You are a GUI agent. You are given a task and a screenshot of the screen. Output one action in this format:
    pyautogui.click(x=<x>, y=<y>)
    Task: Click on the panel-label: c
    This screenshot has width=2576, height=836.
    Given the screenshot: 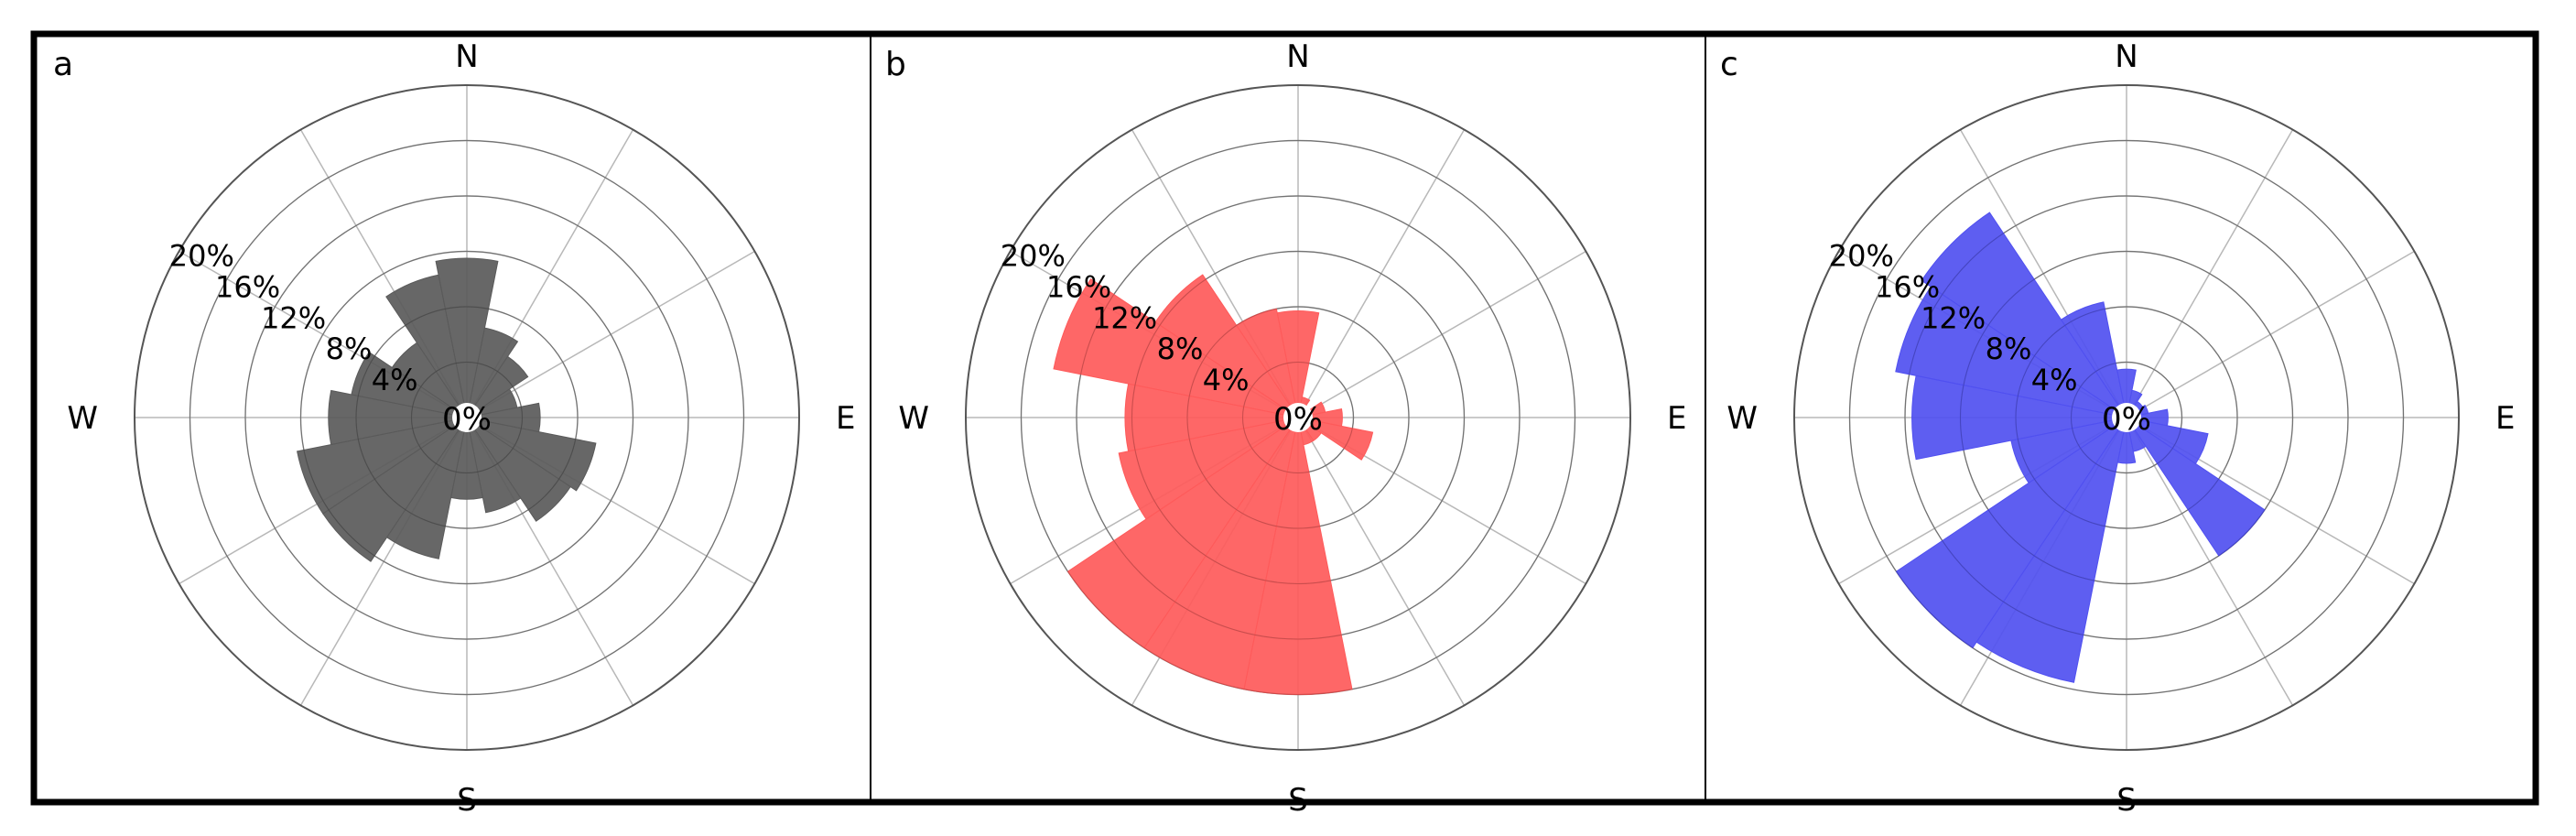 What is the action you would take?
    pyautogui.click(x=1729, y=64)
    